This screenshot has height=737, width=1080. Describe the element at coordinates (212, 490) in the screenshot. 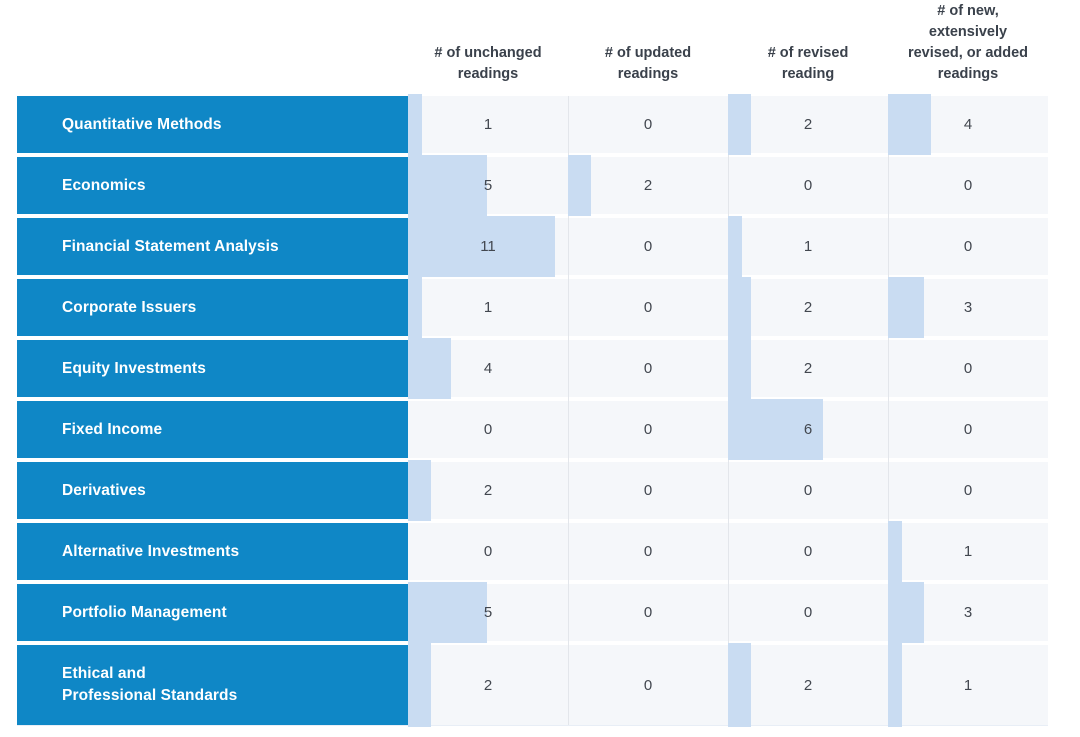

I see `row-label: Derivatives` at that location.